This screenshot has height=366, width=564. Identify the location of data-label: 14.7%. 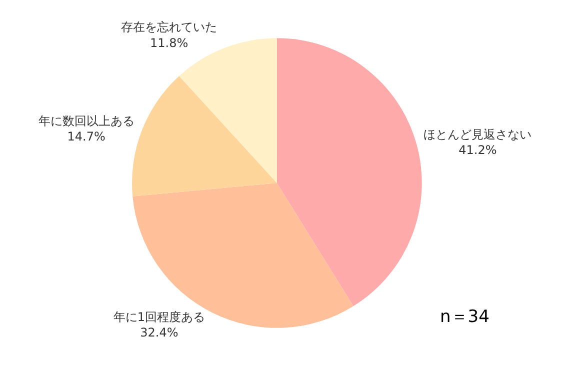
(86, 137).